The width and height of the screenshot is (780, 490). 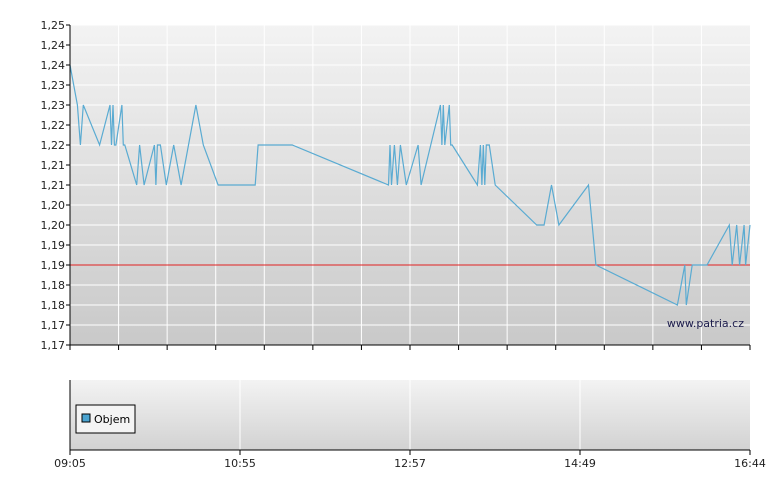 What do you see at coordinates (410, 452) in the screenshot?
I see `x-axis-ticks` at bounding box center [410, 452].